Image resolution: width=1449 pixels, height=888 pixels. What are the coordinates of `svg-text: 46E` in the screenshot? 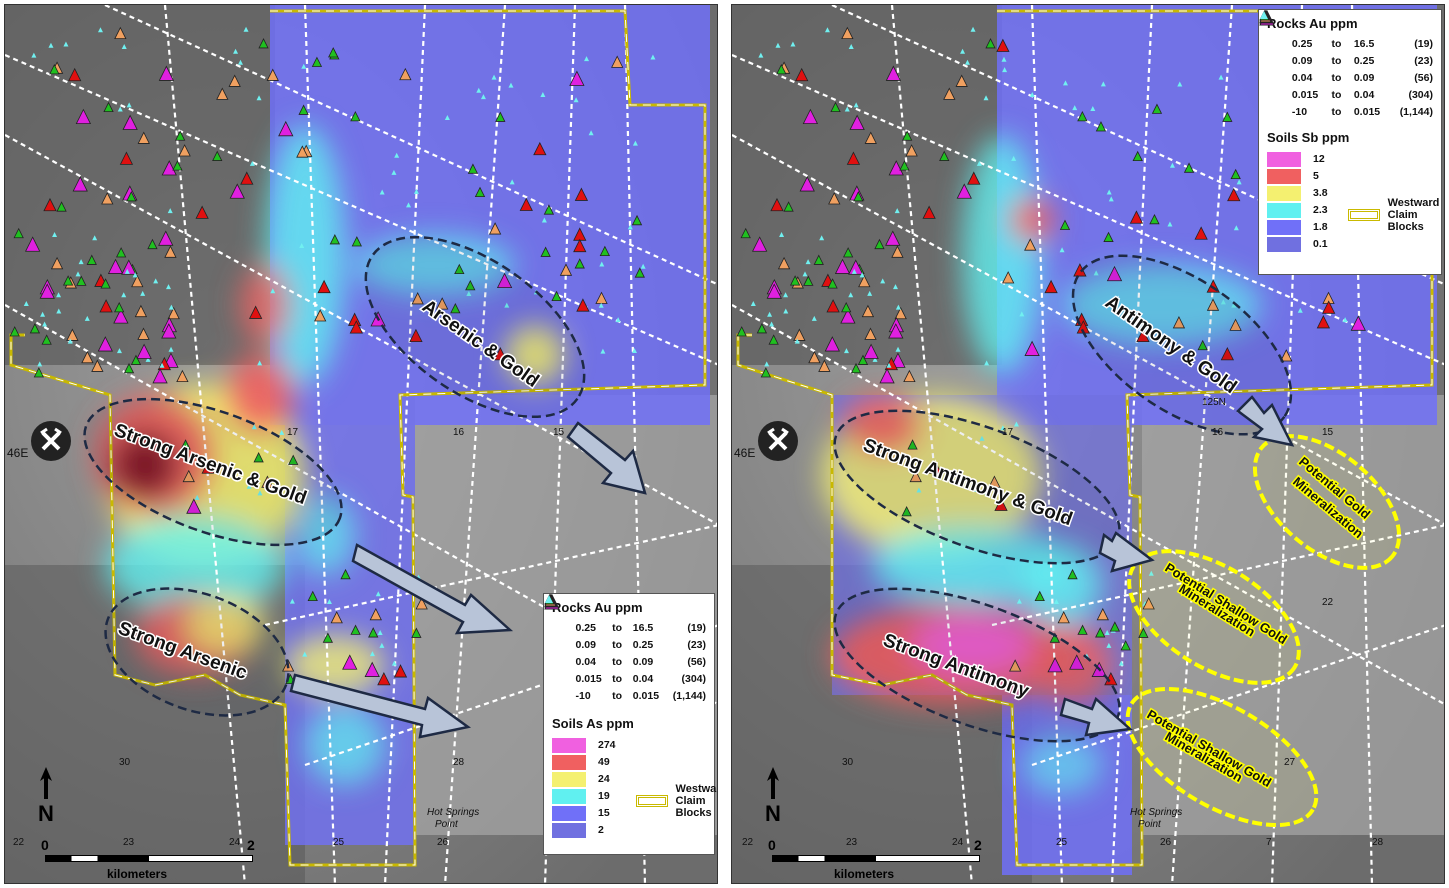 It's located at (744, 453).